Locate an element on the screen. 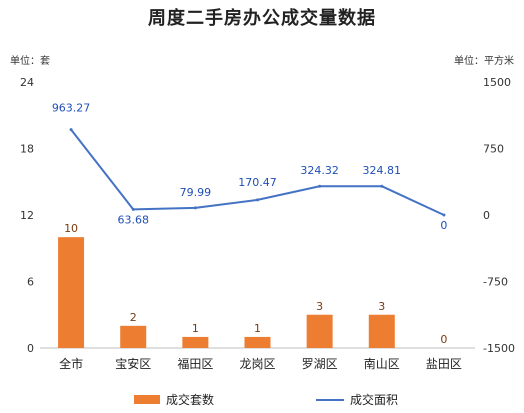  left-tick-label: 18 is located at coordinates (27, 149).